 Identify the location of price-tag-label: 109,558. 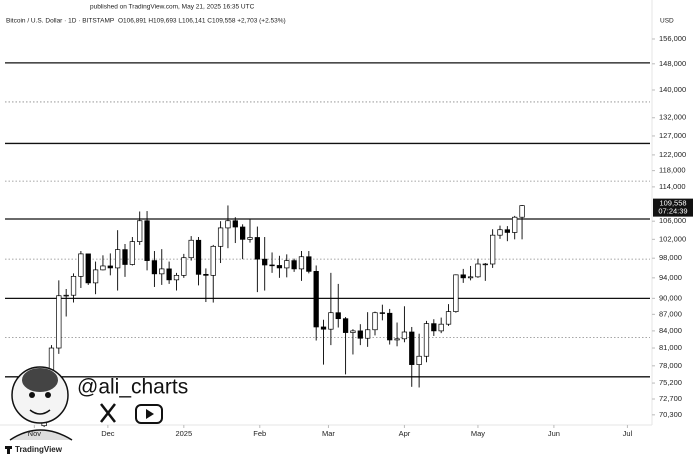
(672, 203).